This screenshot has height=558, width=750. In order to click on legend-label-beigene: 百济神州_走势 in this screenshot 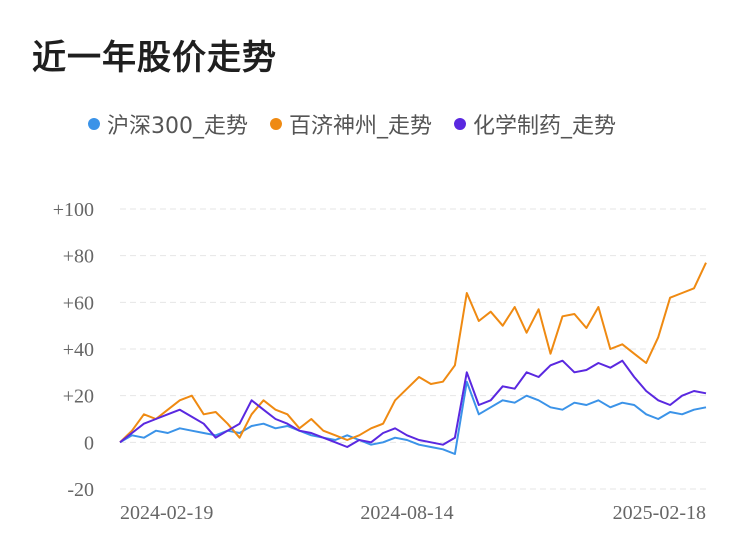, I will do `click(361, 126)`.